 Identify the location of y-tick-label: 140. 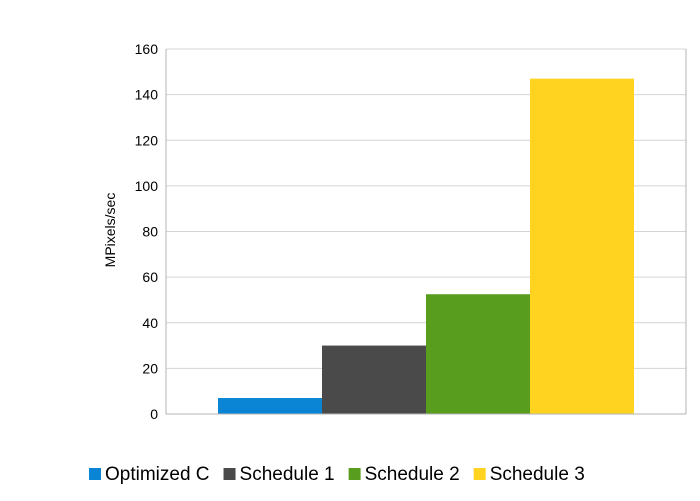
(147, 95).